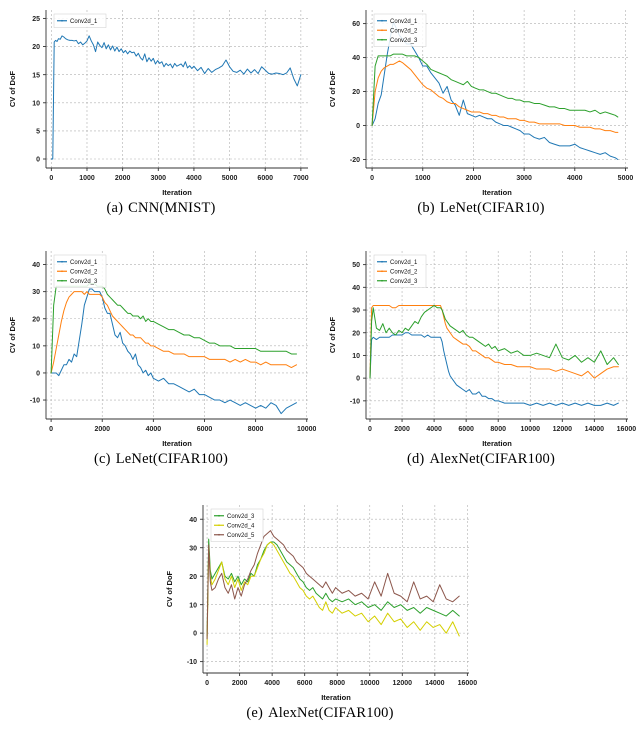 This screenshot has height=737, width=640. What do you see at coordinates (241, 536) in the screenshot?
I see `legend-label: Conv2d_5` at bounding box center [241, 536].